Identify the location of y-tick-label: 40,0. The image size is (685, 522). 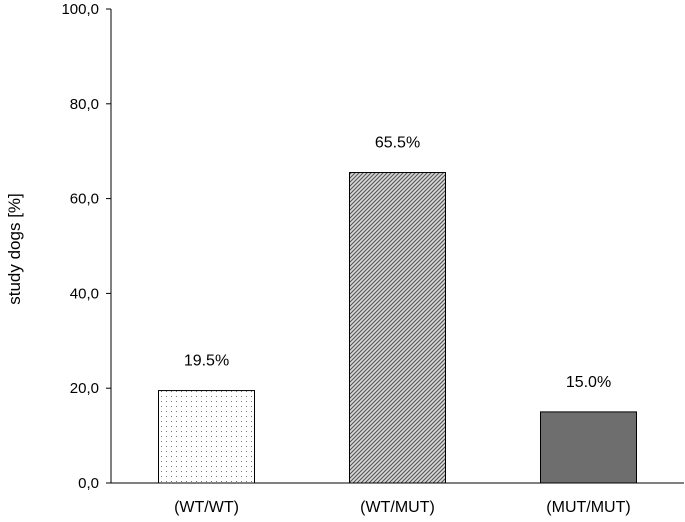
(84, 293).